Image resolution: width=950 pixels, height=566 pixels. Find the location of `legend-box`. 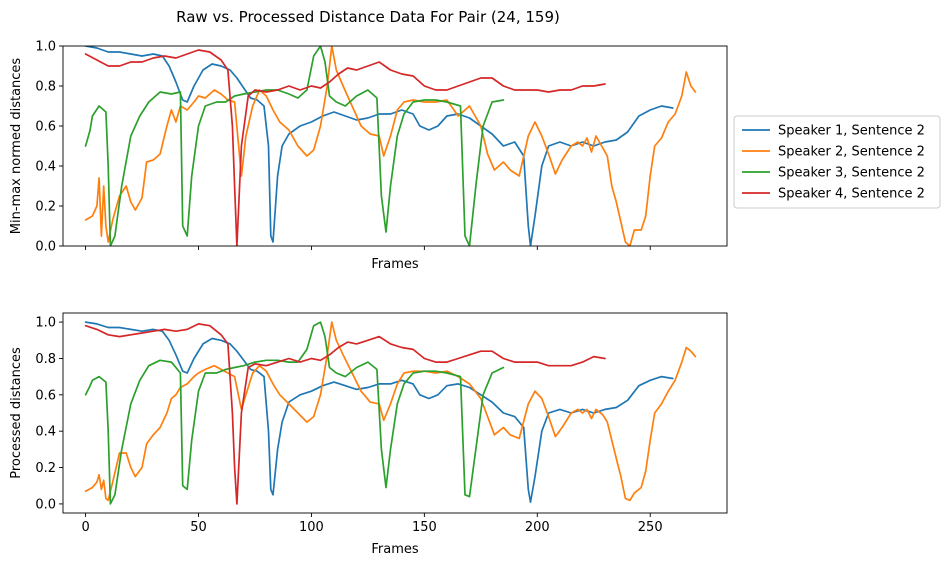

legend-box is located at coordinates (837, 162).